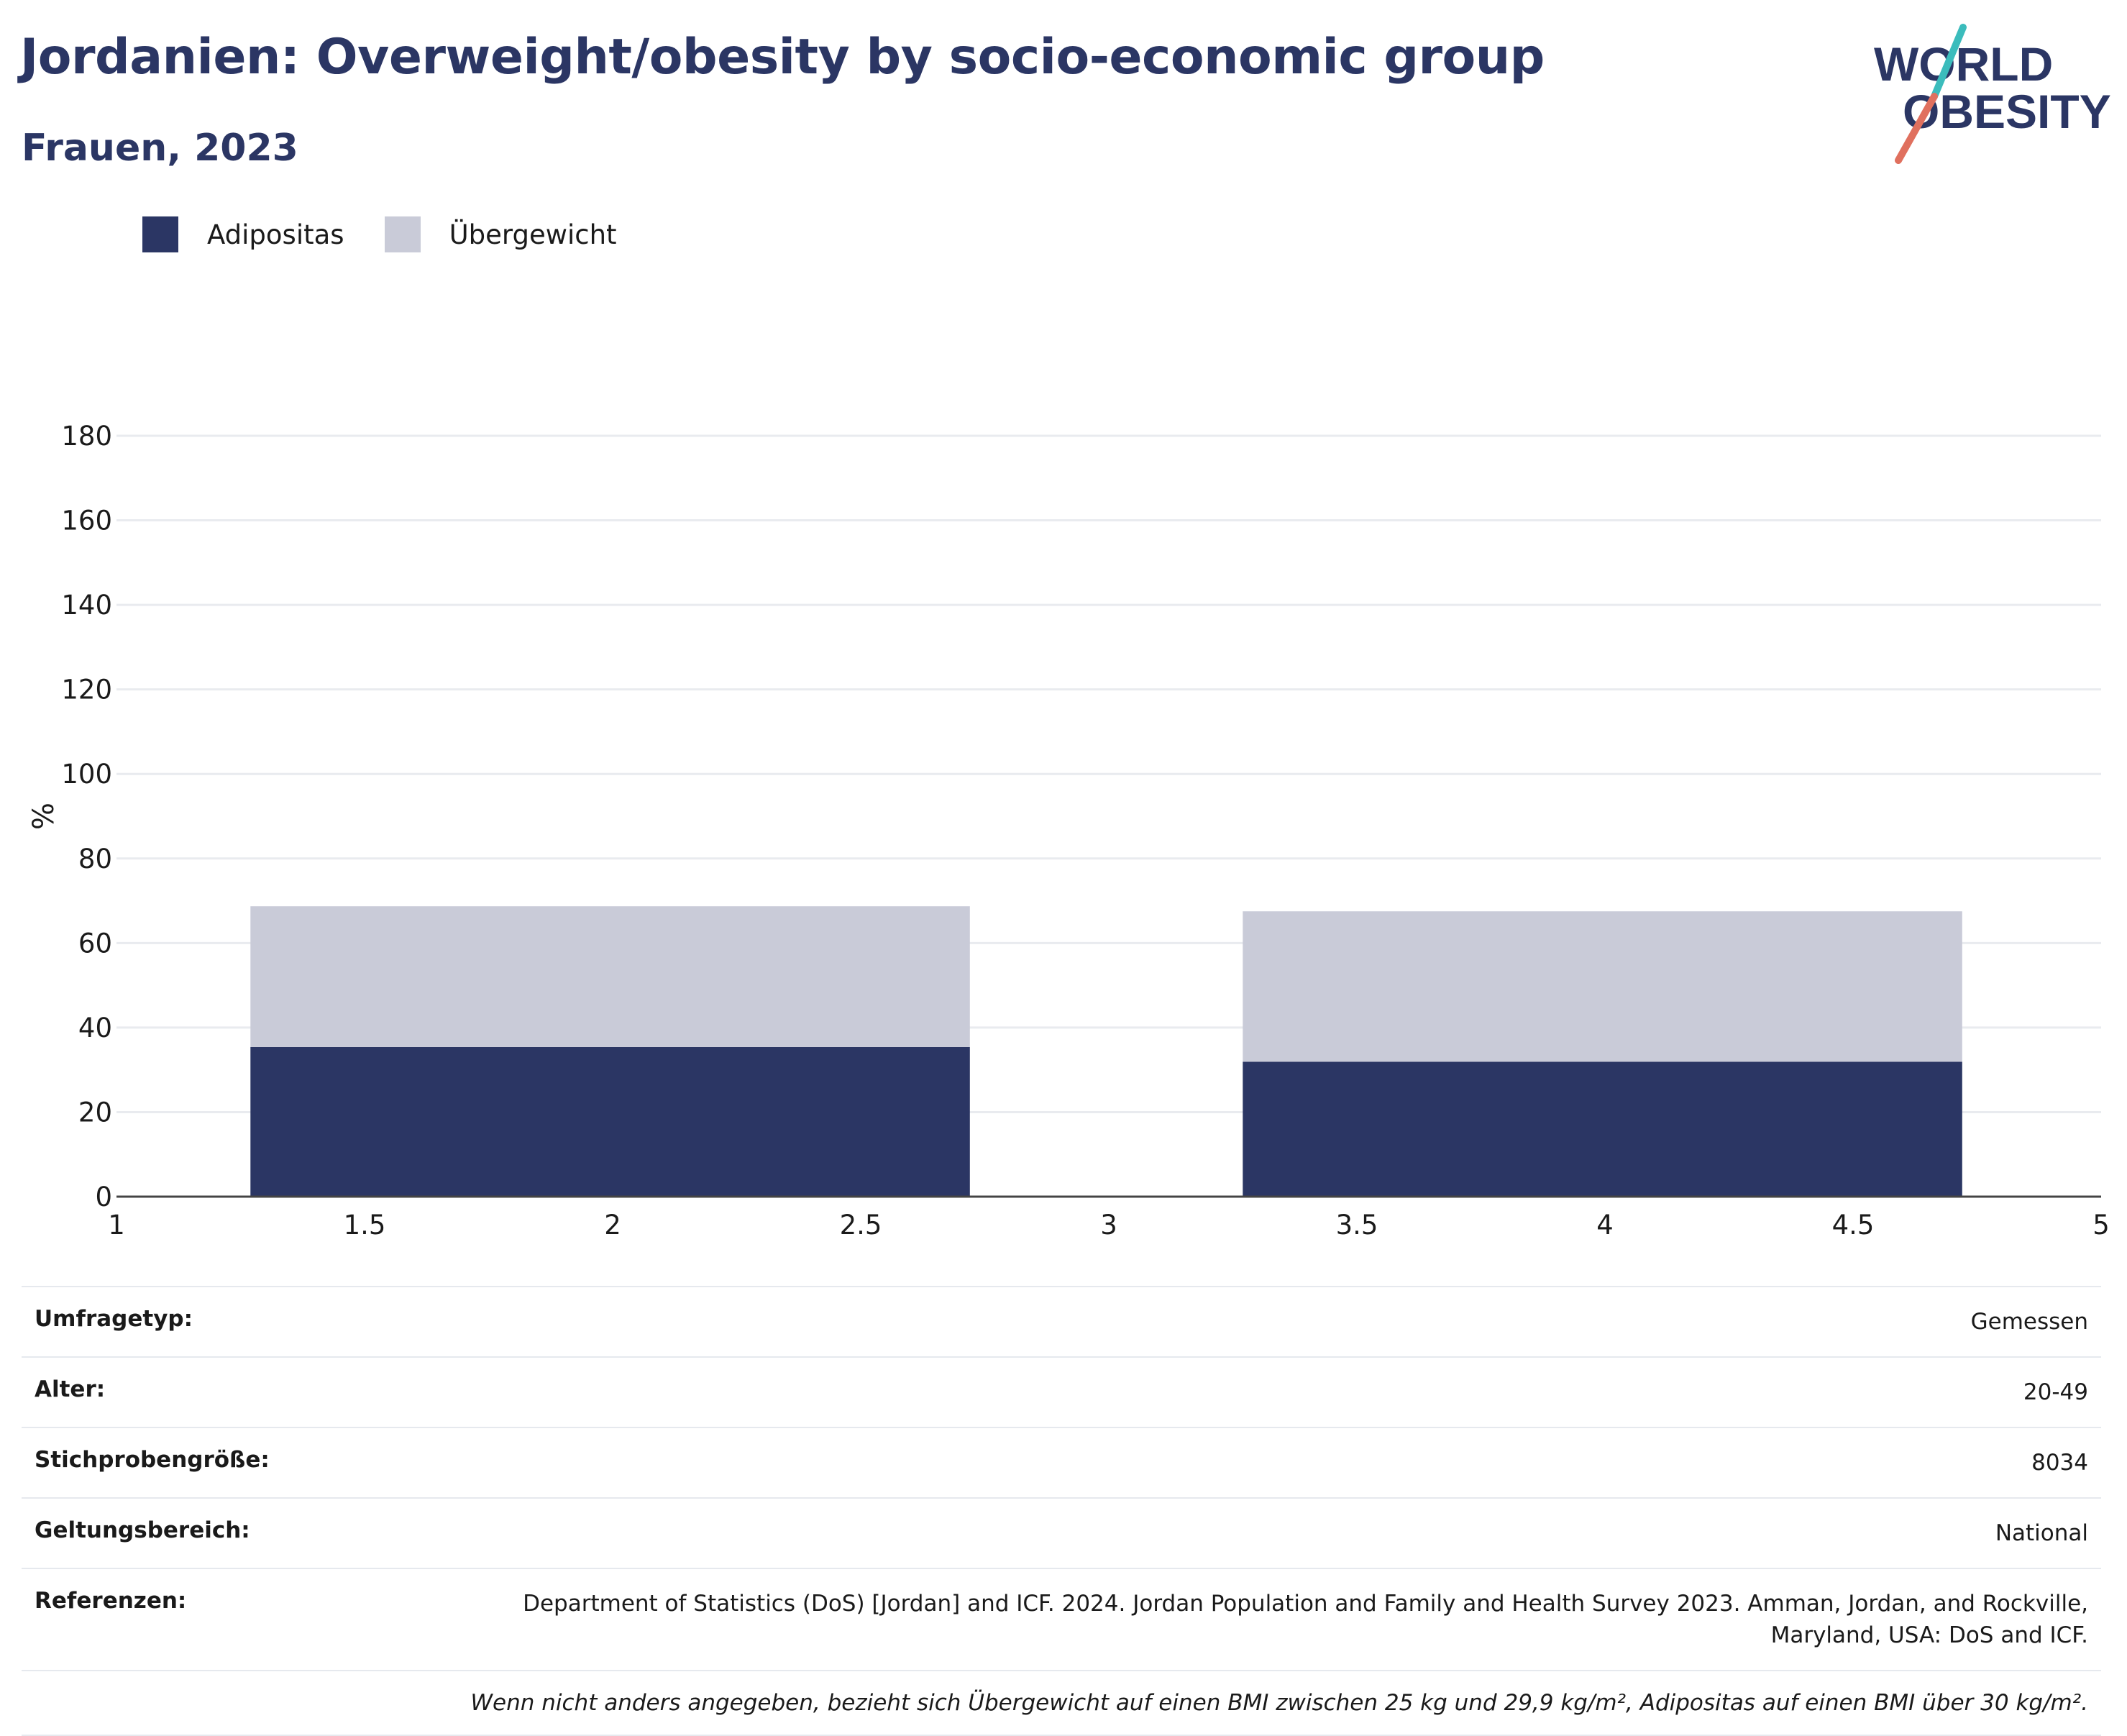 This screenshot has width=2127, height=1736. I want to click on info-key: Referenzen:, so click(111, 1601).